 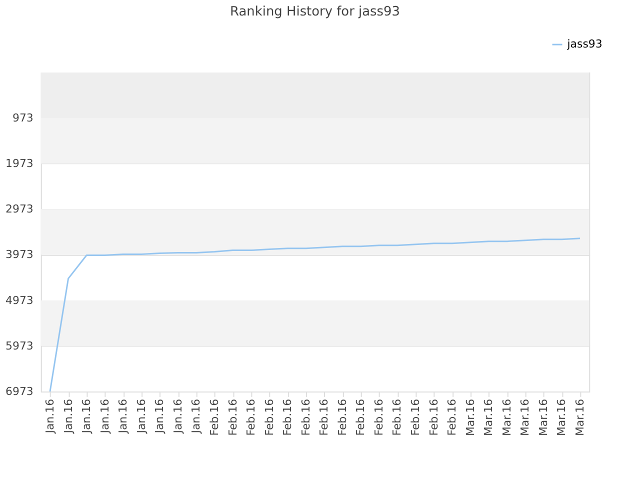 I want to click on y-tick-label: 2973, so click(x=20, y=209).